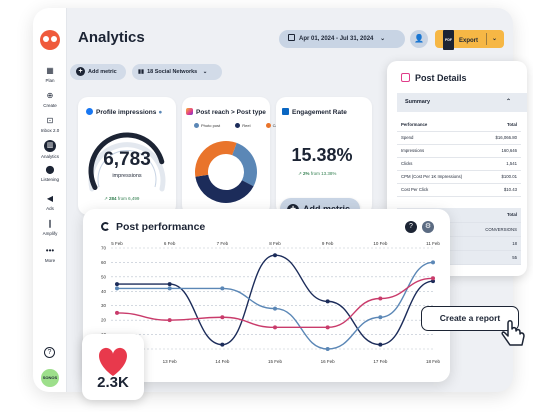 The height and width of the screenshot is (412, 533). Describe the element at coordinates (459, 151) in the screenshot. I see `table-row: Impressions 160,646` at that location.